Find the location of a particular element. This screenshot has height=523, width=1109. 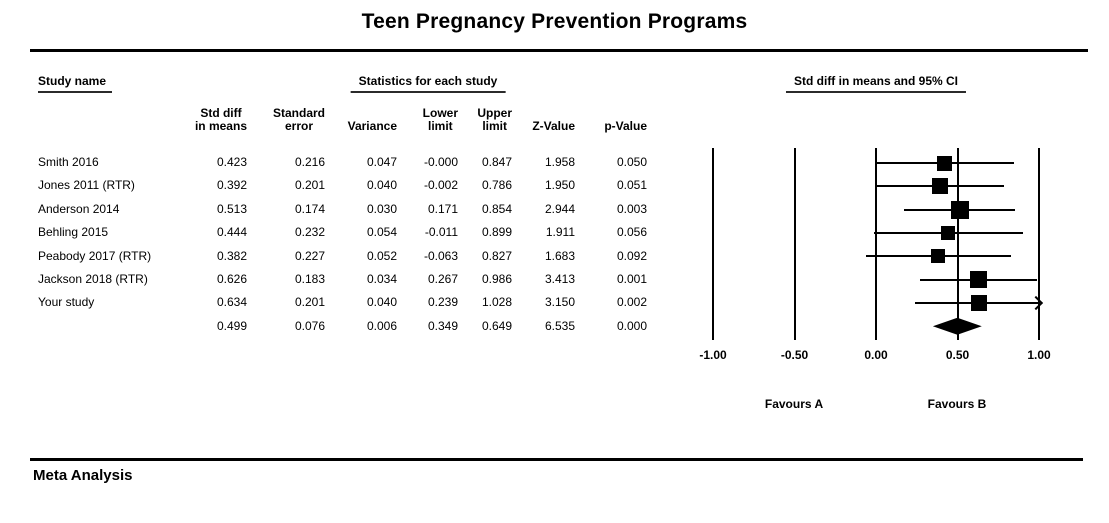

cell-lower-limit: 0.171 is located at coordinates (442, 208).